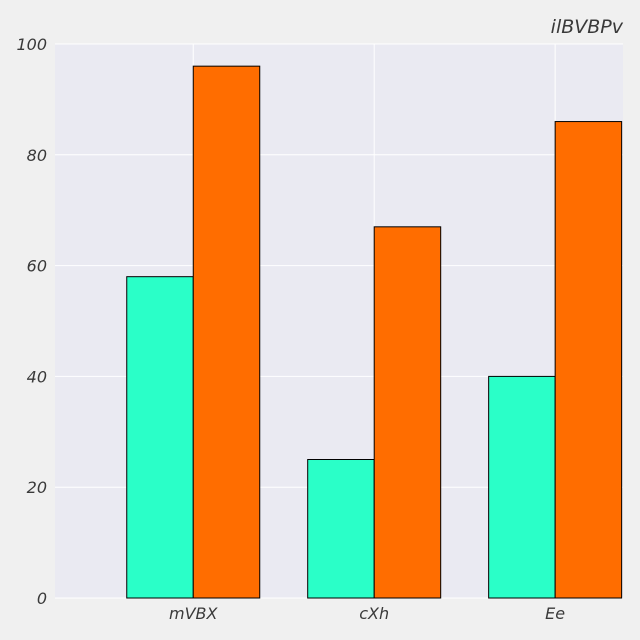 This screenshot has height=640, width=640. Describe the element at coordinates (374, 613) in the screenshot. I see `x-tick-label: cXh` at that location.